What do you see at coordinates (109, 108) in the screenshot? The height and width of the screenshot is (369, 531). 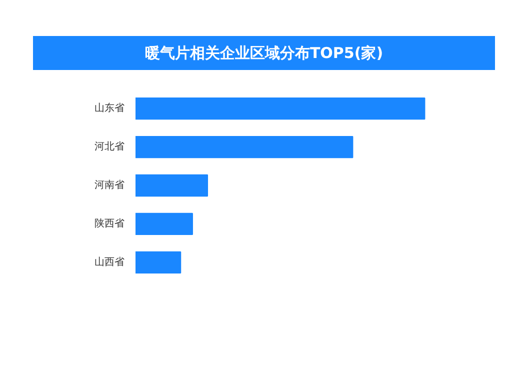 I see `y-tick-label: 山东省` at bounding box center [109, 108].